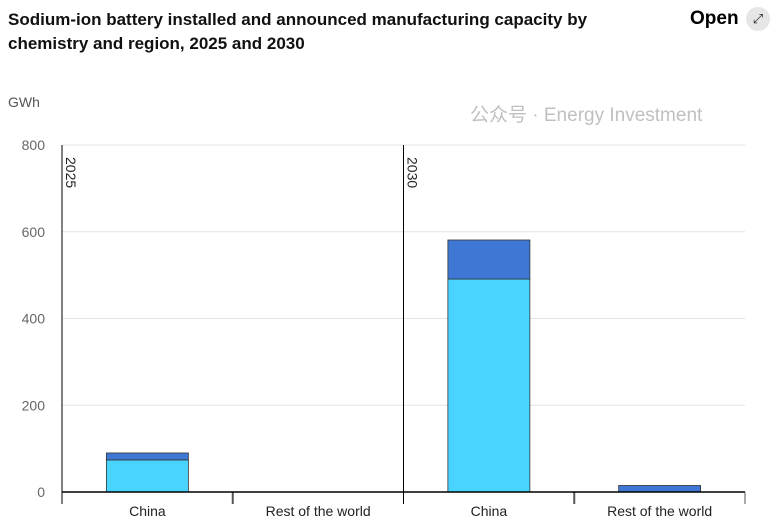  Describe the element at coordinates (41, 492) in the screenshot. I see `y-tick-label: 0` at that location.